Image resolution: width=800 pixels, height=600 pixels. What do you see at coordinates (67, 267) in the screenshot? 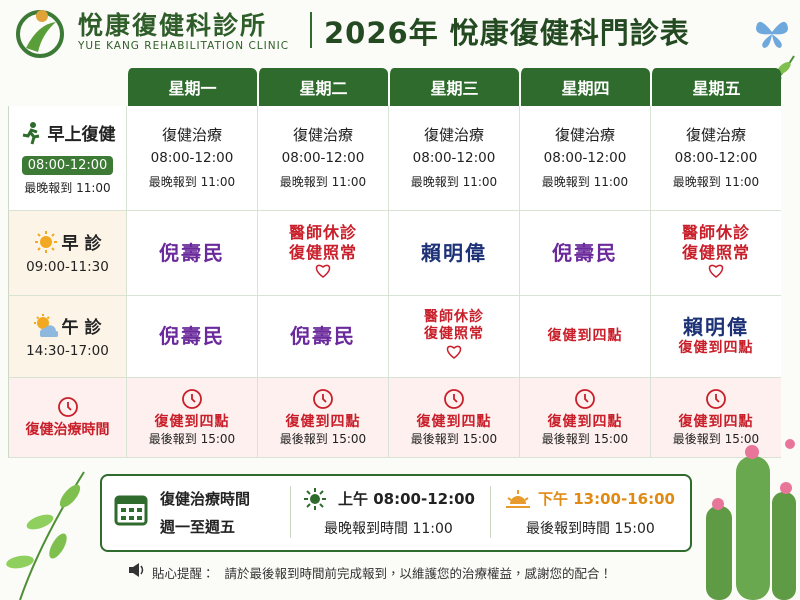
I see `row-label-time: 09:00-11:30` at bounding box center [67, 267].